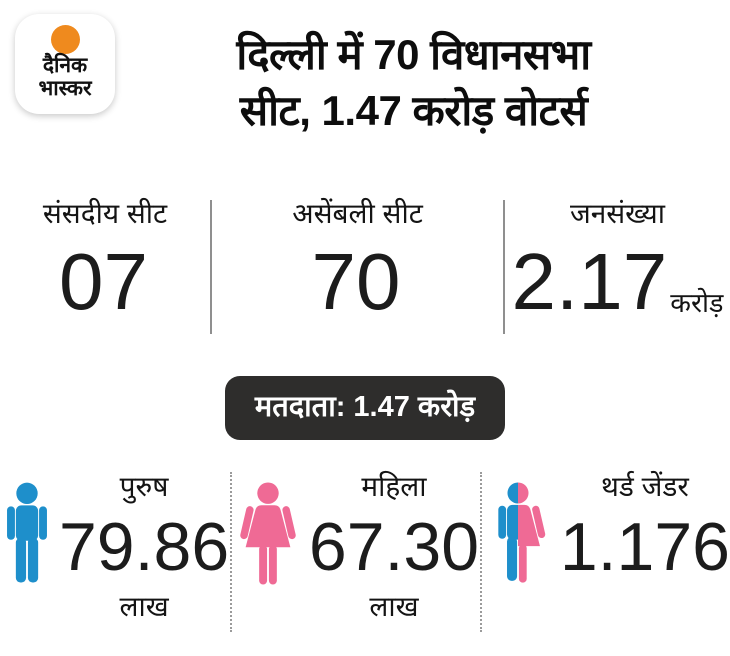 This screenshot has height=656, width=730. I want to click on stat-value: 07, so click(103, 281).